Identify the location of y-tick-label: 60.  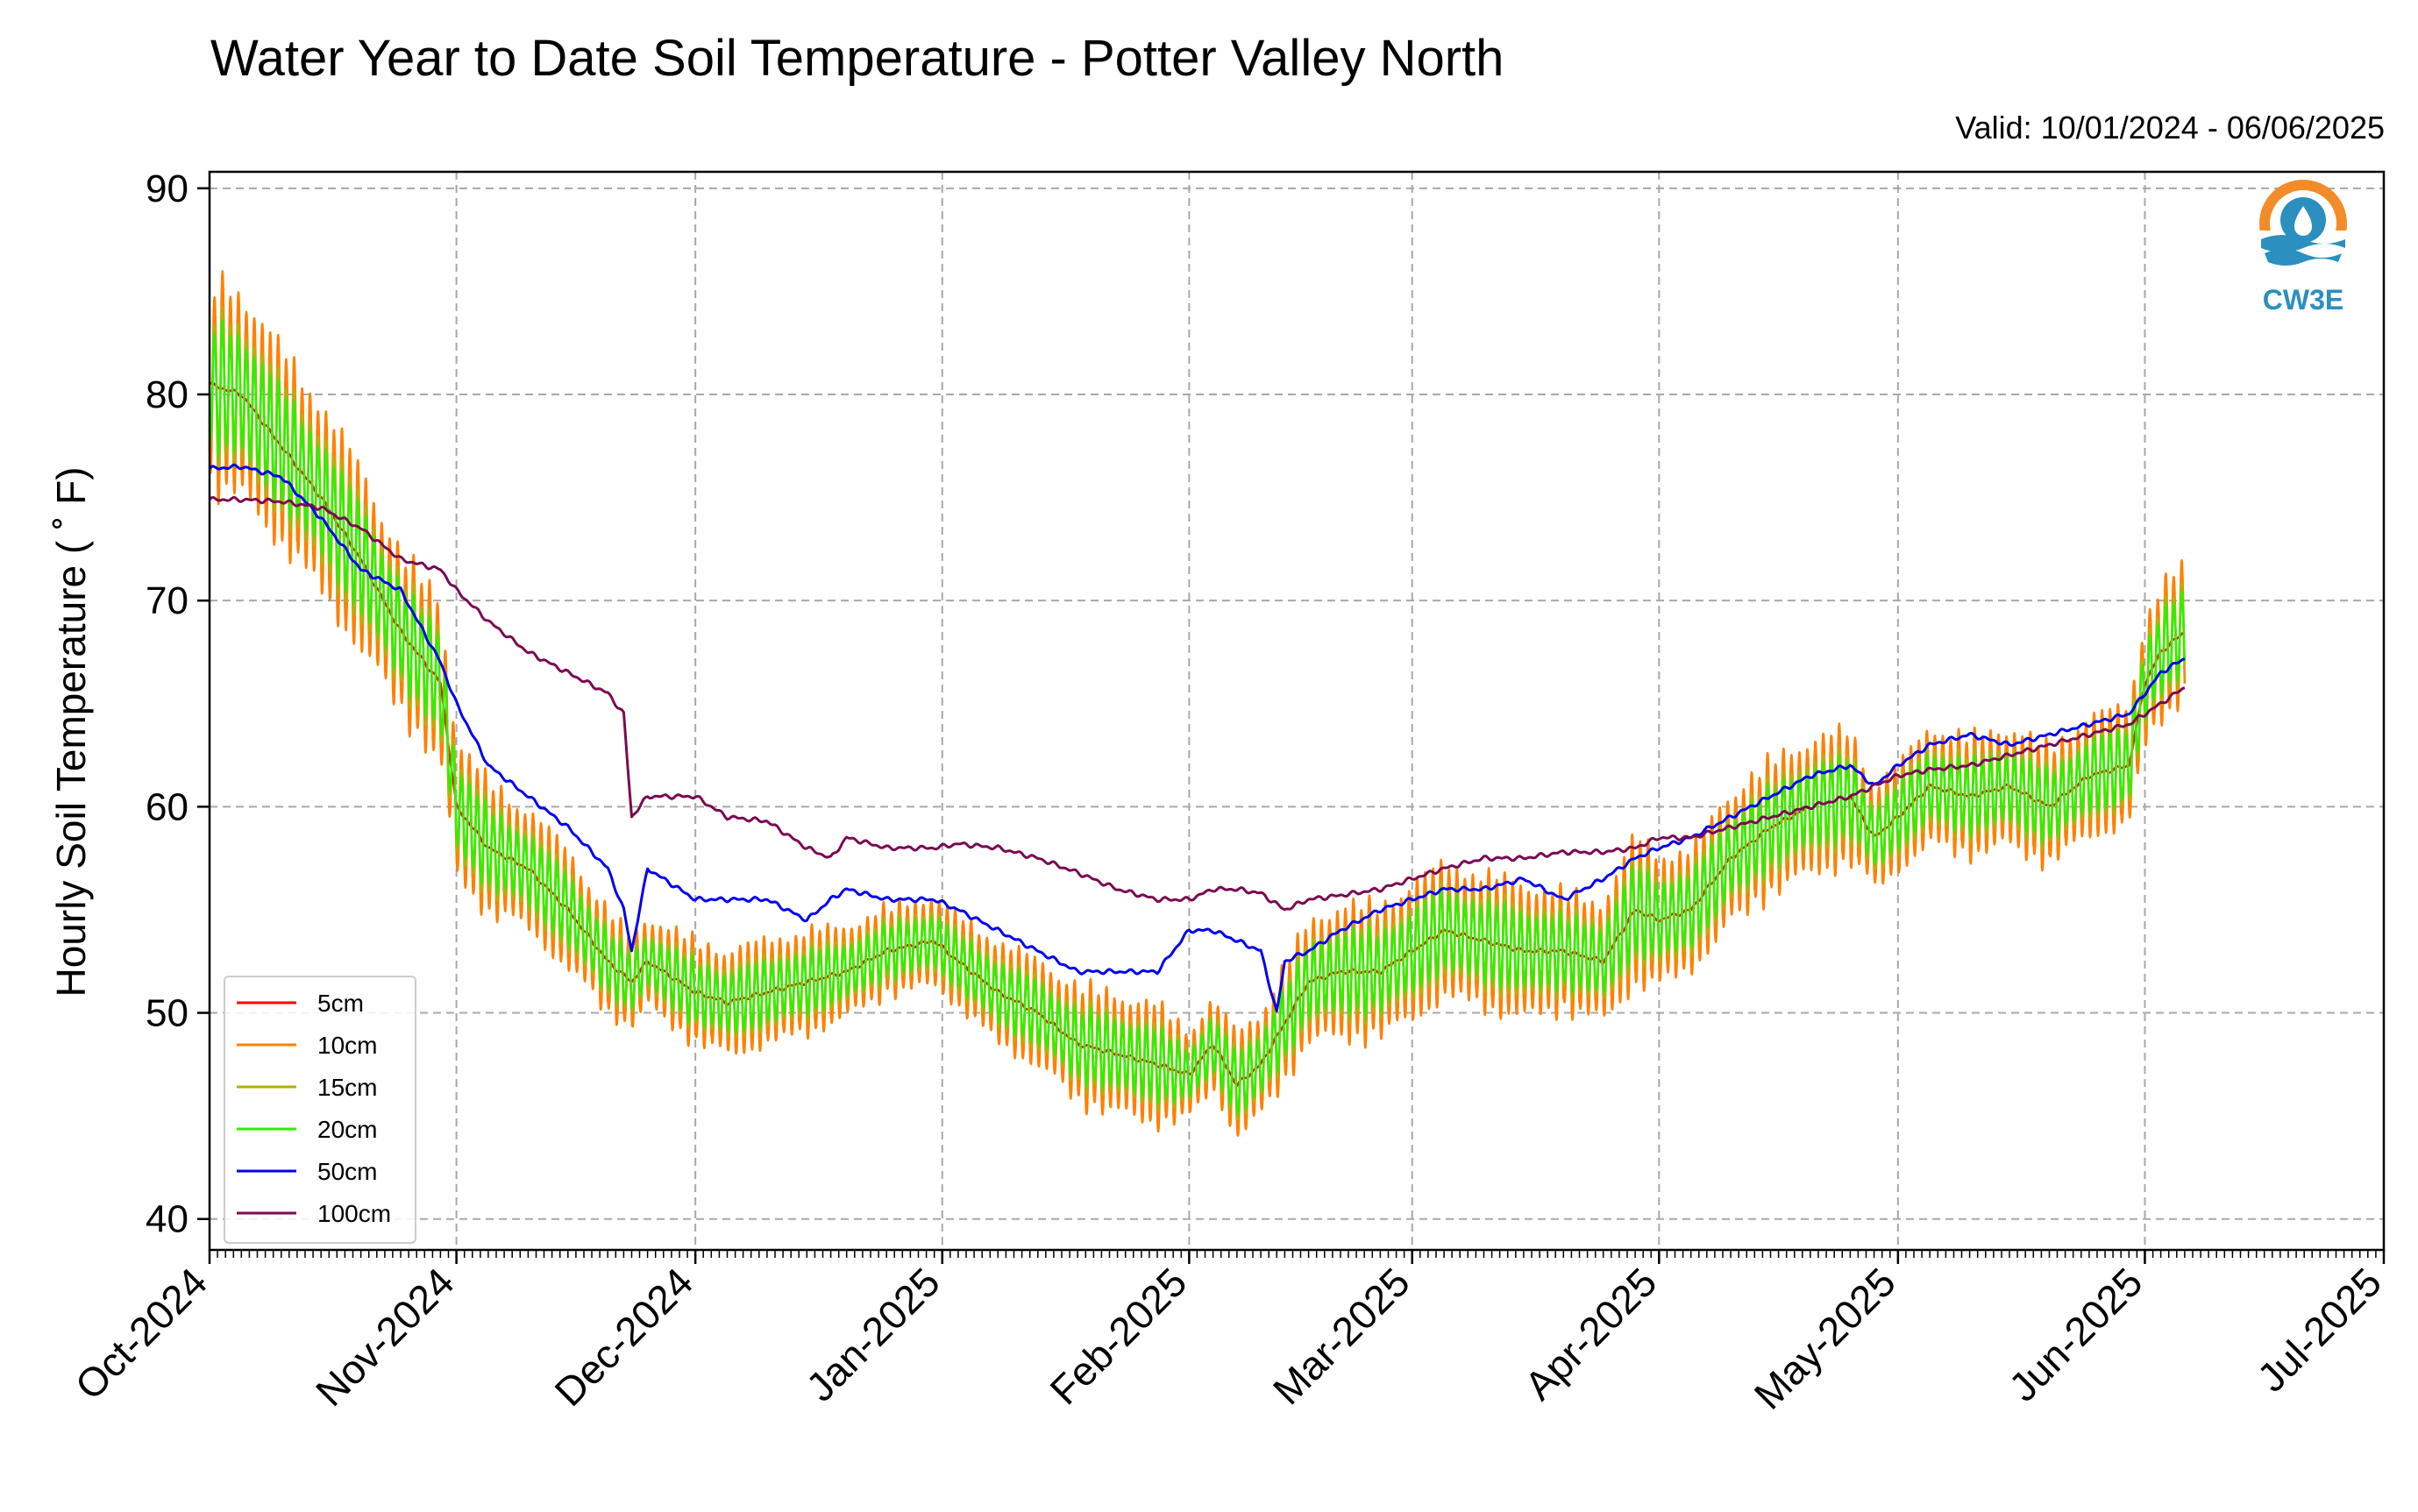
(167, 806).